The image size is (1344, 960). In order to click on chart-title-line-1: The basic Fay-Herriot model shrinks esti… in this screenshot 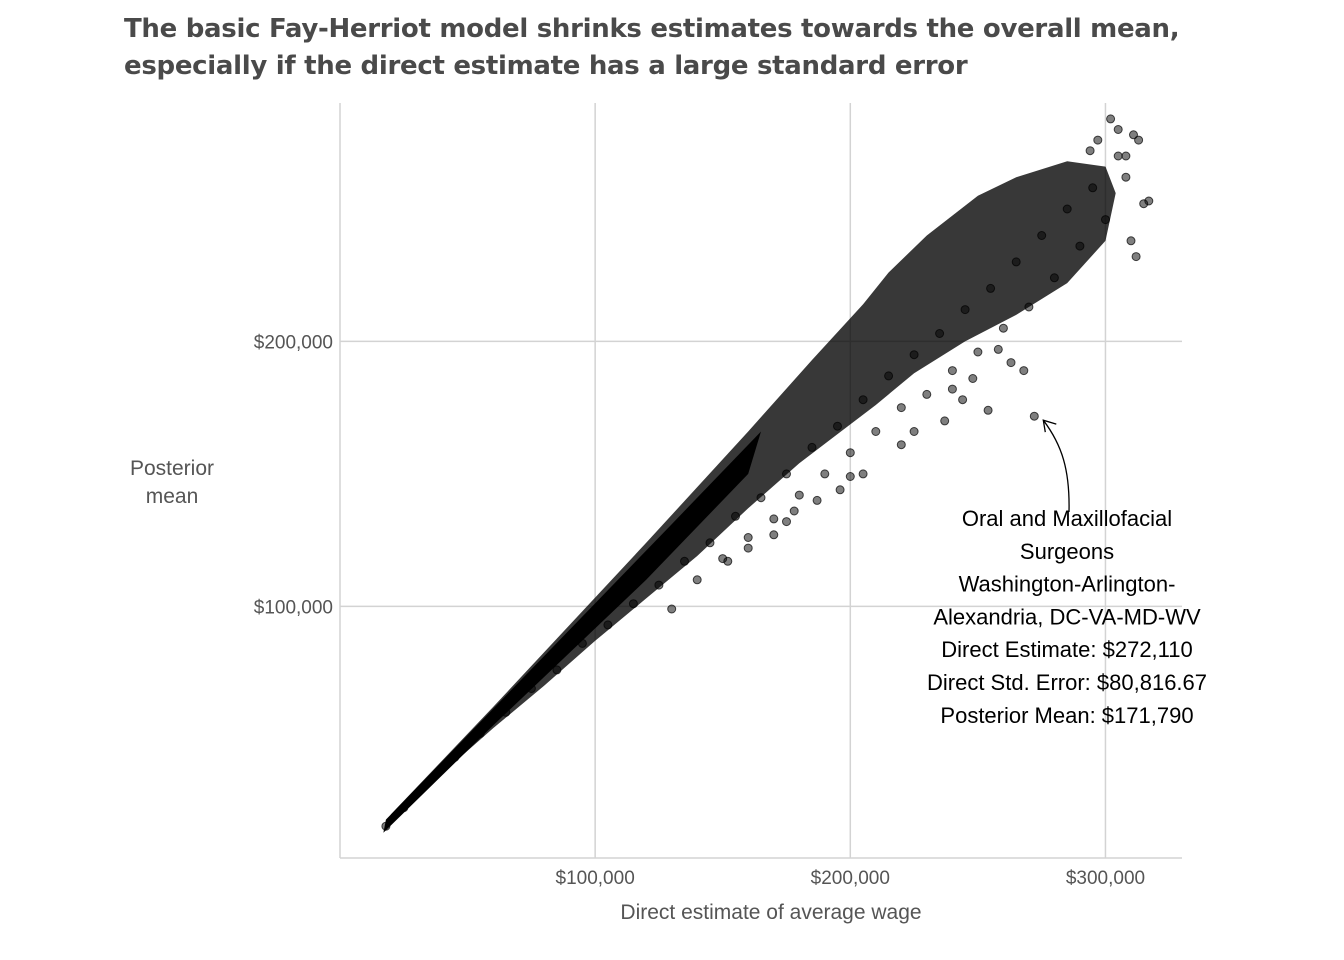, I will do `click(652, 29)`.